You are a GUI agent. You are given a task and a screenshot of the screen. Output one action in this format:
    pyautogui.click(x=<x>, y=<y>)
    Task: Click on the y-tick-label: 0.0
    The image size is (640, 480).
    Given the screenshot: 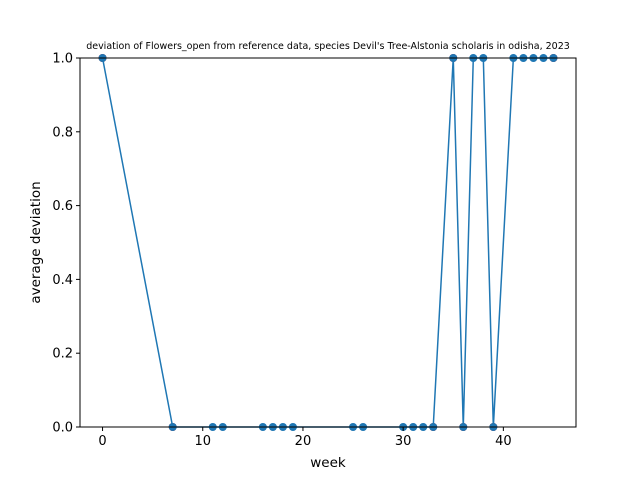 What is the action you would take?
    pyautogui.click(x=62, y=428)
    